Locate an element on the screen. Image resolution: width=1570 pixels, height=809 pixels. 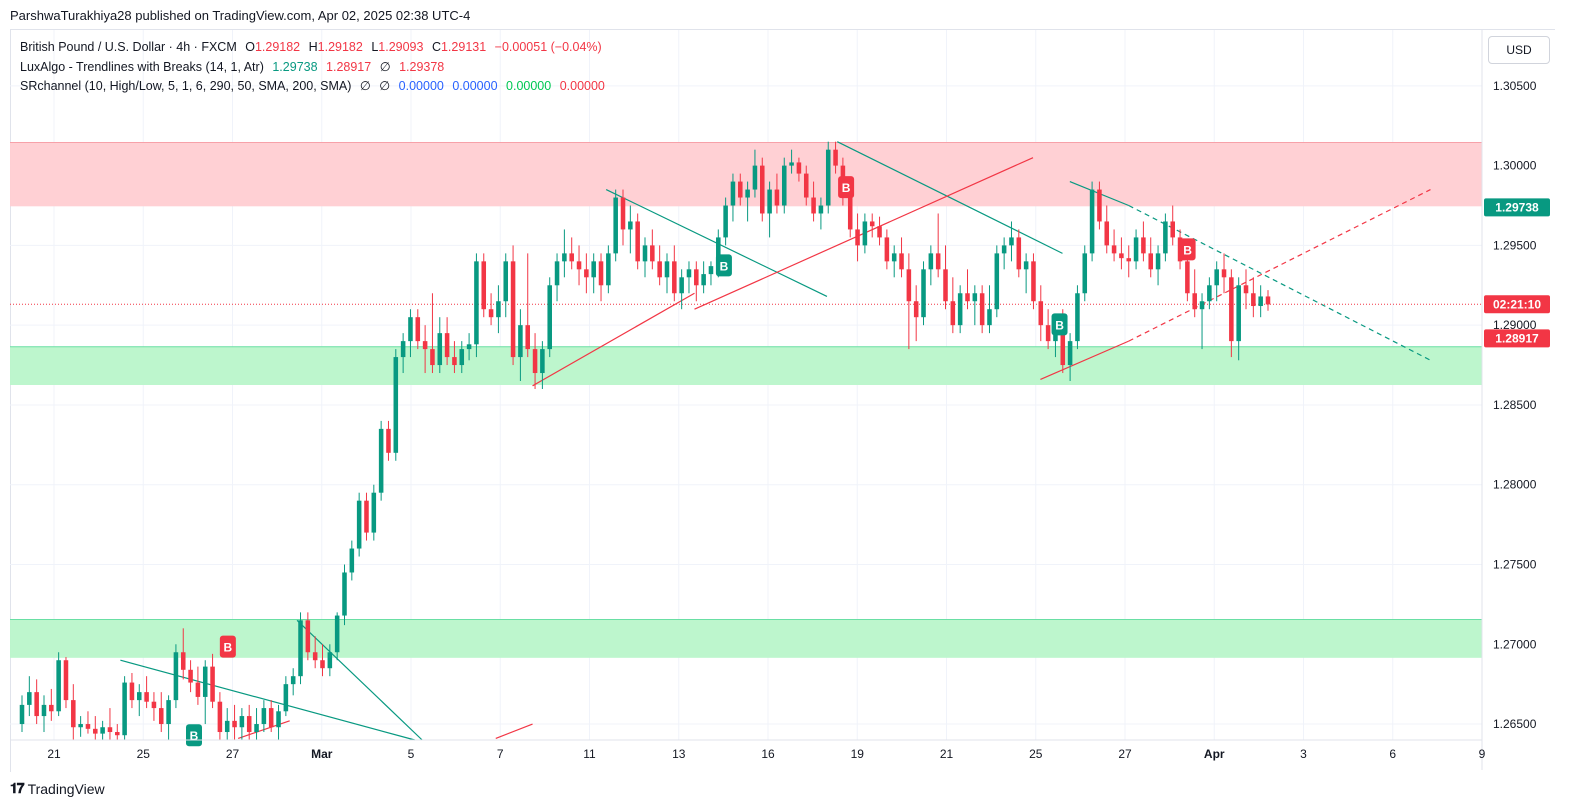
ohlc-low: L1.29093 is located at coordinates (397, 47).